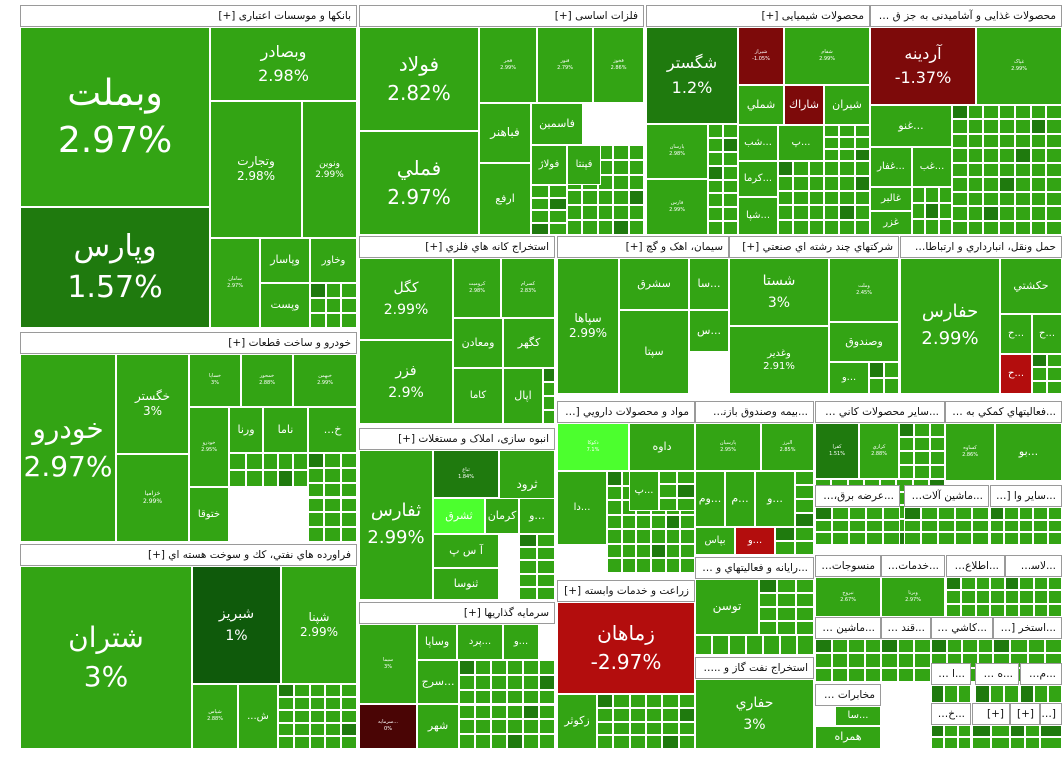  What do you see at coordinates (804, 105) in the screenshot?
I see `stock-tile: شاراك` at bounding box center [804, 105].